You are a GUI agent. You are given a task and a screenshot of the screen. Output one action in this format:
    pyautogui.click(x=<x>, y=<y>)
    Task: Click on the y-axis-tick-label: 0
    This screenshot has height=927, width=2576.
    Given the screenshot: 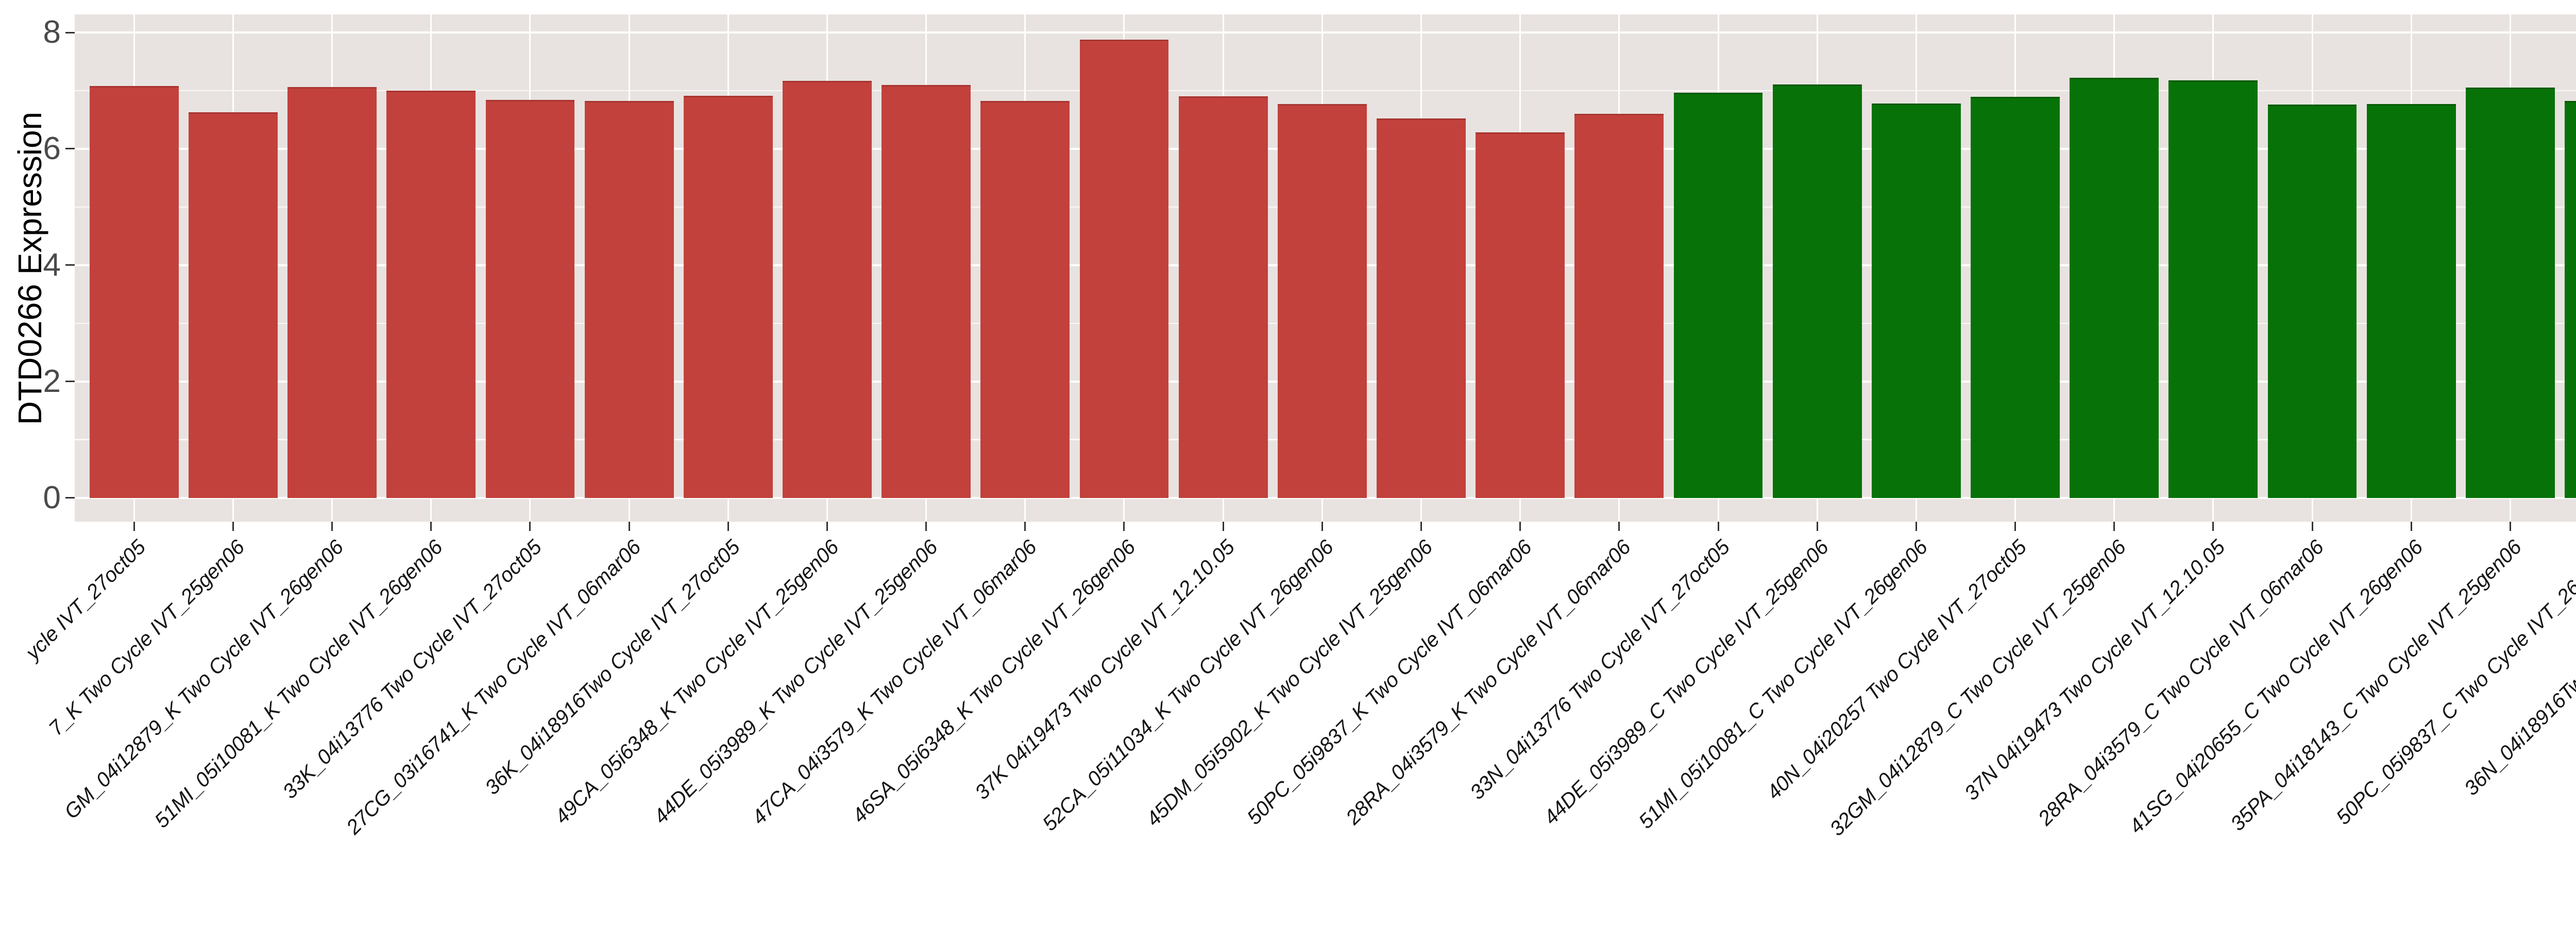 What is the action you would take?
    pyautogui.click(x=52, y=497)
    